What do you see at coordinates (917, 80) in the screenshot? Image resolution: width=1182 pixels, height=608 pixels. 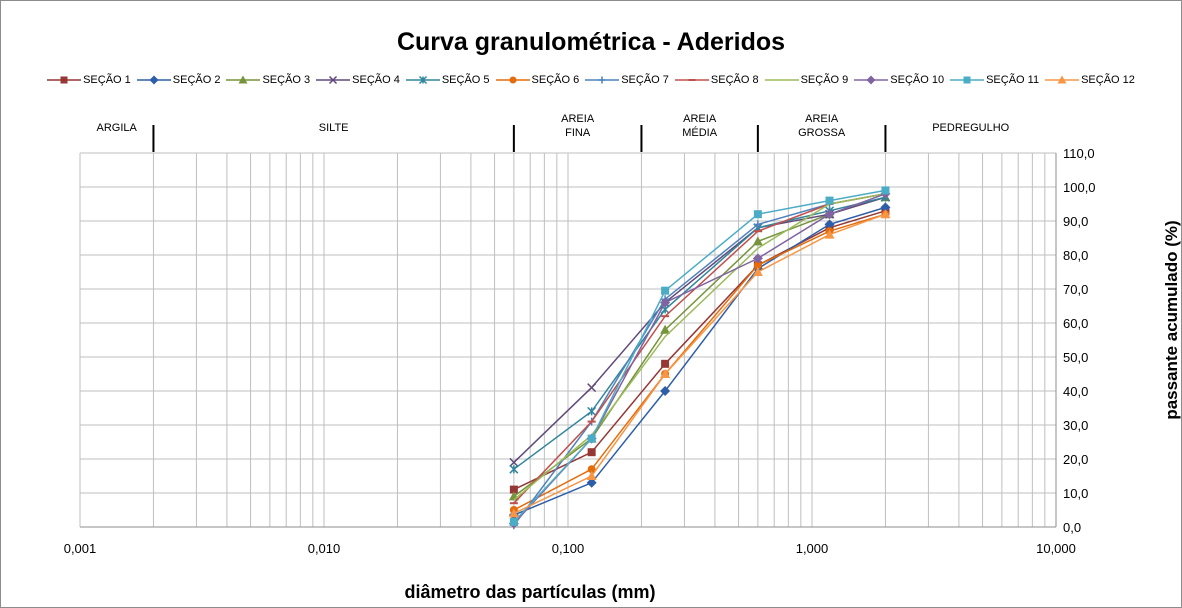 I see `legend-label: SEÇÃO 10` at bounding box center [917, 80].